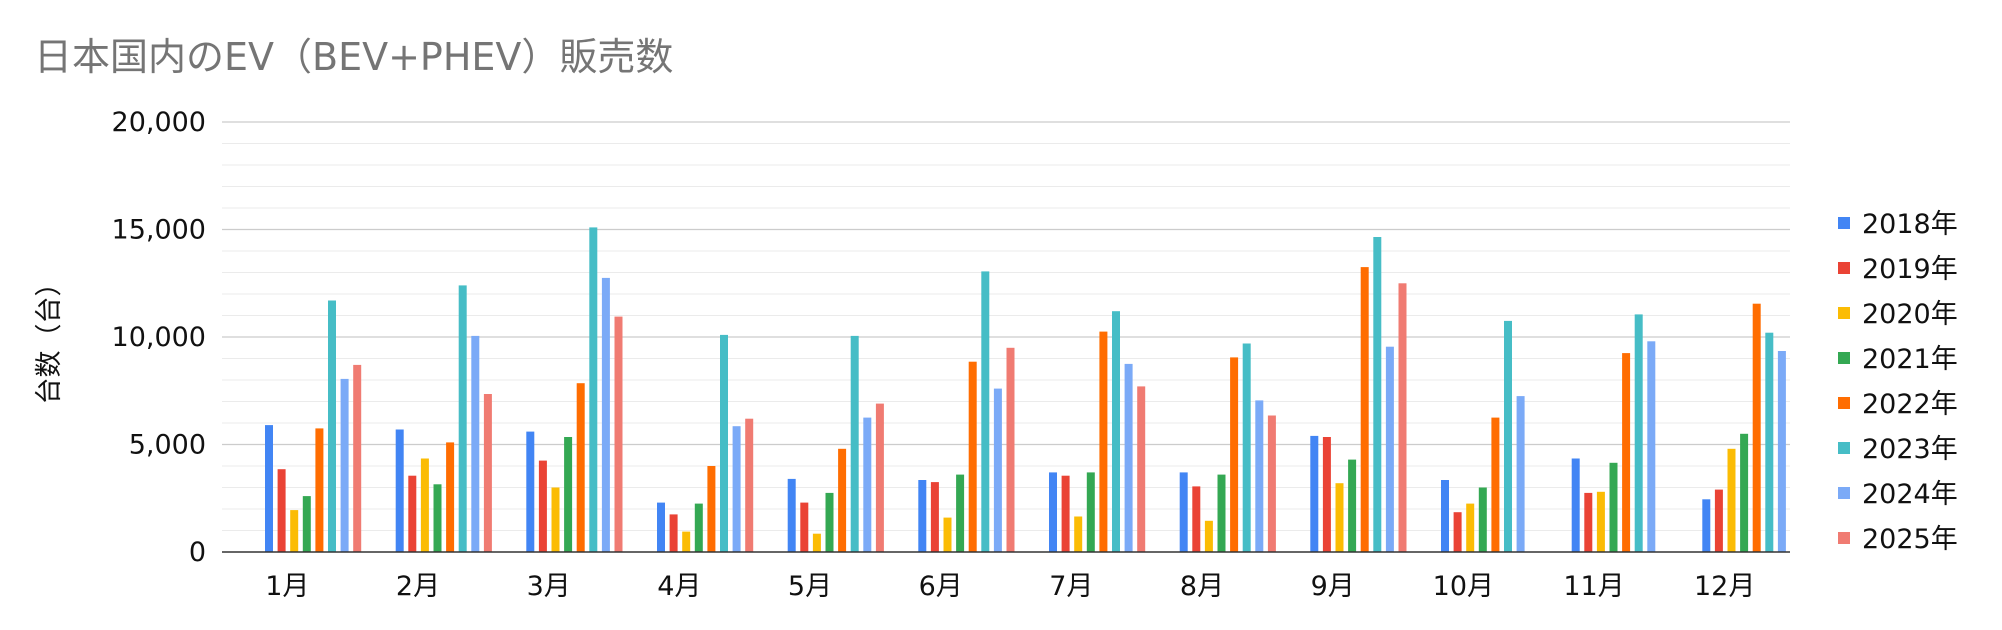  Describe the element at coordinates (1613, 507) in the screenshot. I see `bar-2021年-11月` at that location.